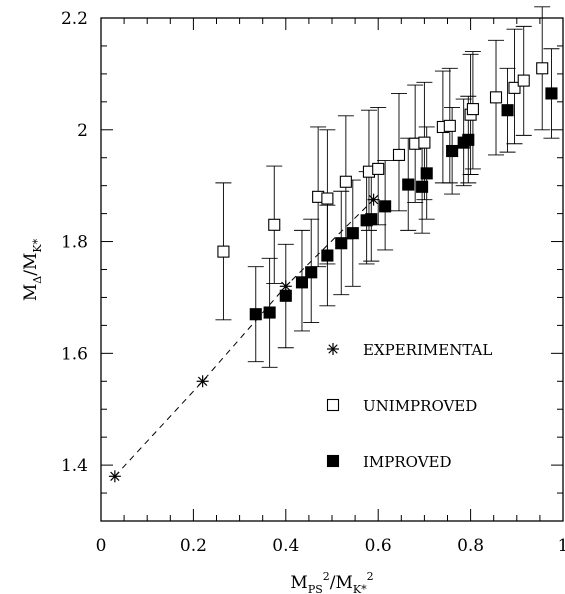 The height and width of the screenshot is (594, 565). Describe the element at coordinates (470, 546) in the screenshot. I see `x-tick-label: 0.8` at that location.